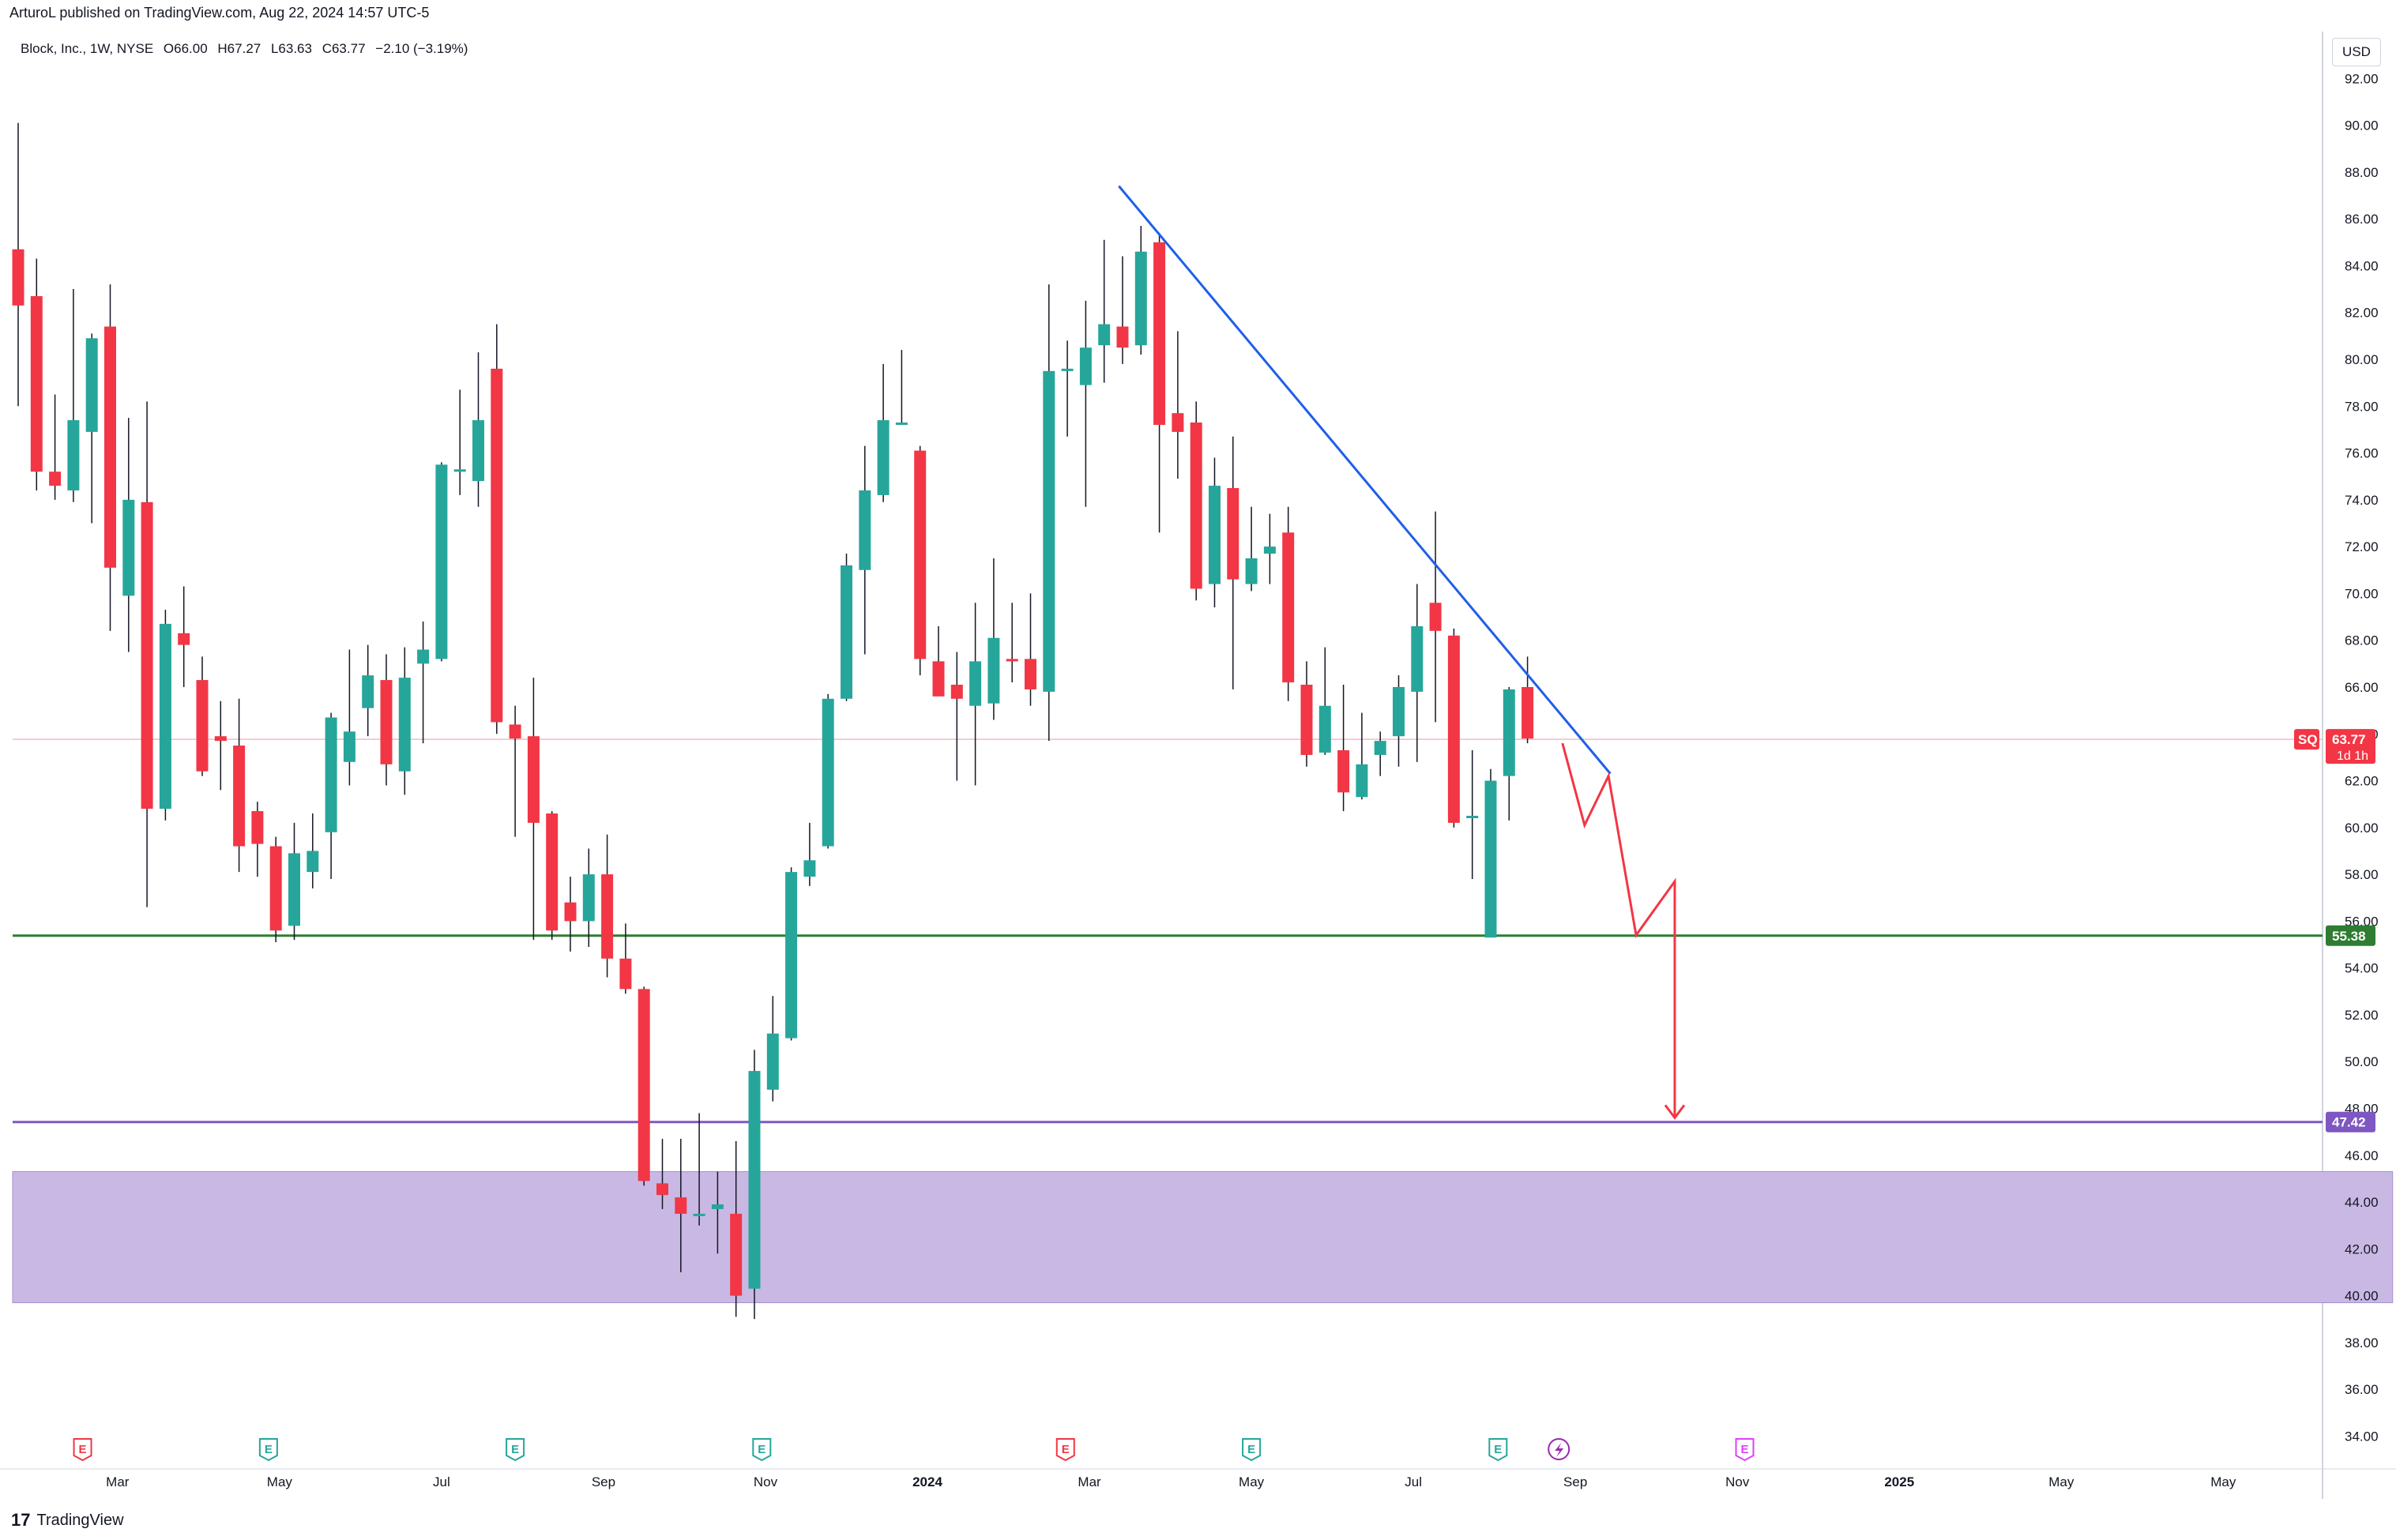  I want to click on last-price-tag: SQ 63.77 1d 1h, so click(2334, 746).